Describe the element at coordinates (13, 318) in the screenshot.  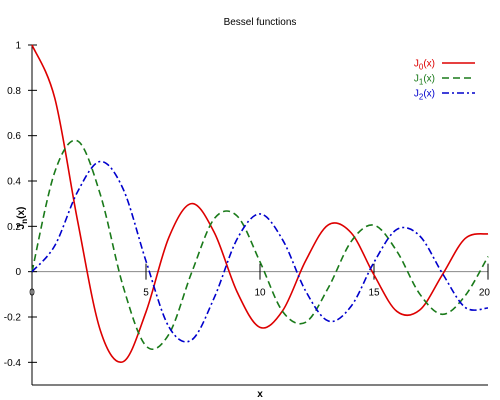
I see `y-tick-label: -0.2` at that location.